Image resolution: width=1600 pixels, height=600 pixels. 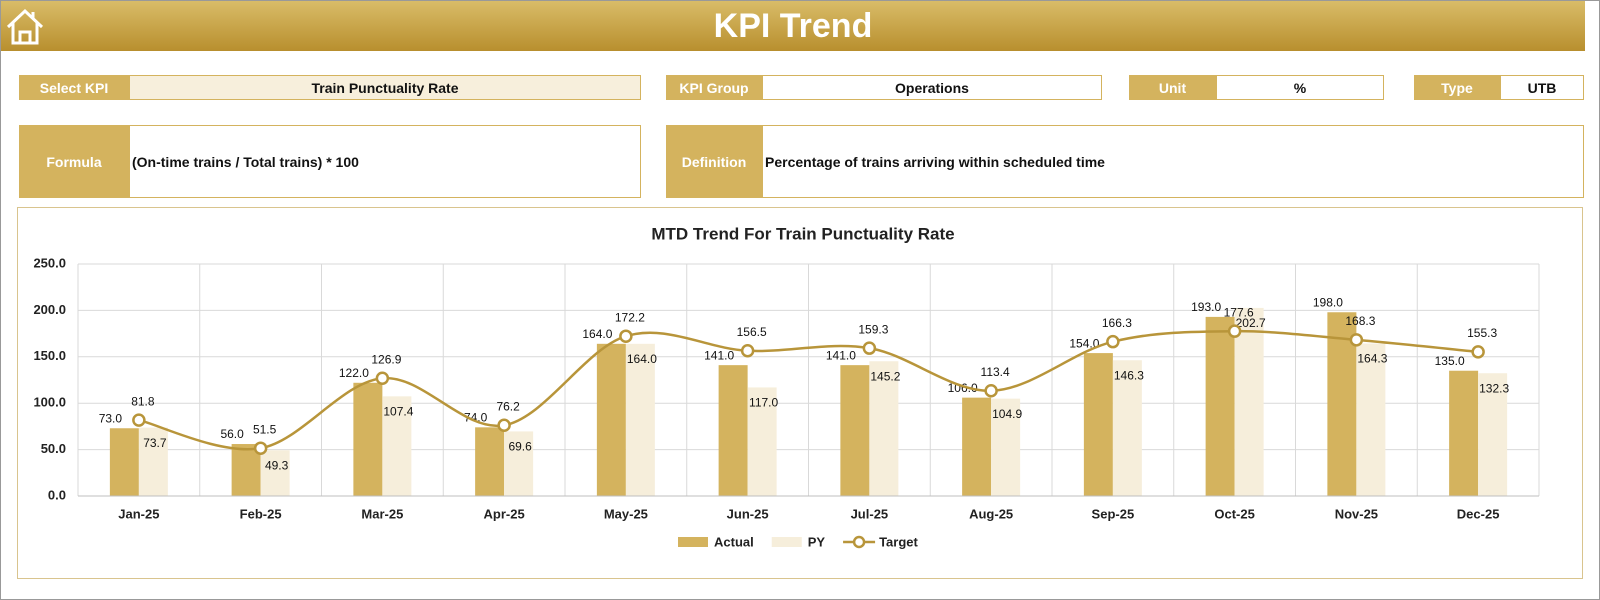 What do you see at coordinates (138, 513) in the screenshot?
I see `x-tick-label: Jan-25` at bounding box center [138, 513].